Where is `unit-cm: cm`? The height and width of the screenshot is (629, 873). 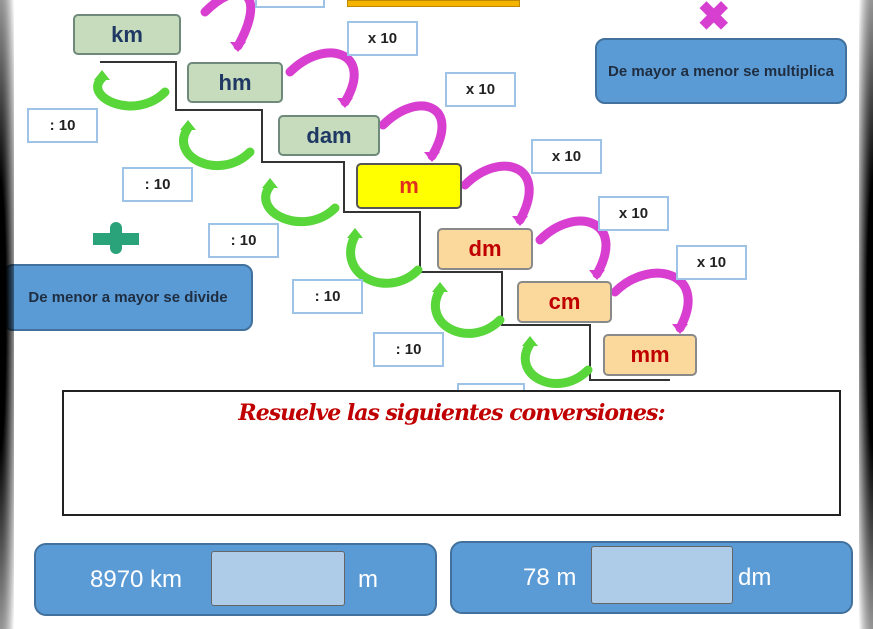 unit-cm: cm is located at coordinates (564, 302).